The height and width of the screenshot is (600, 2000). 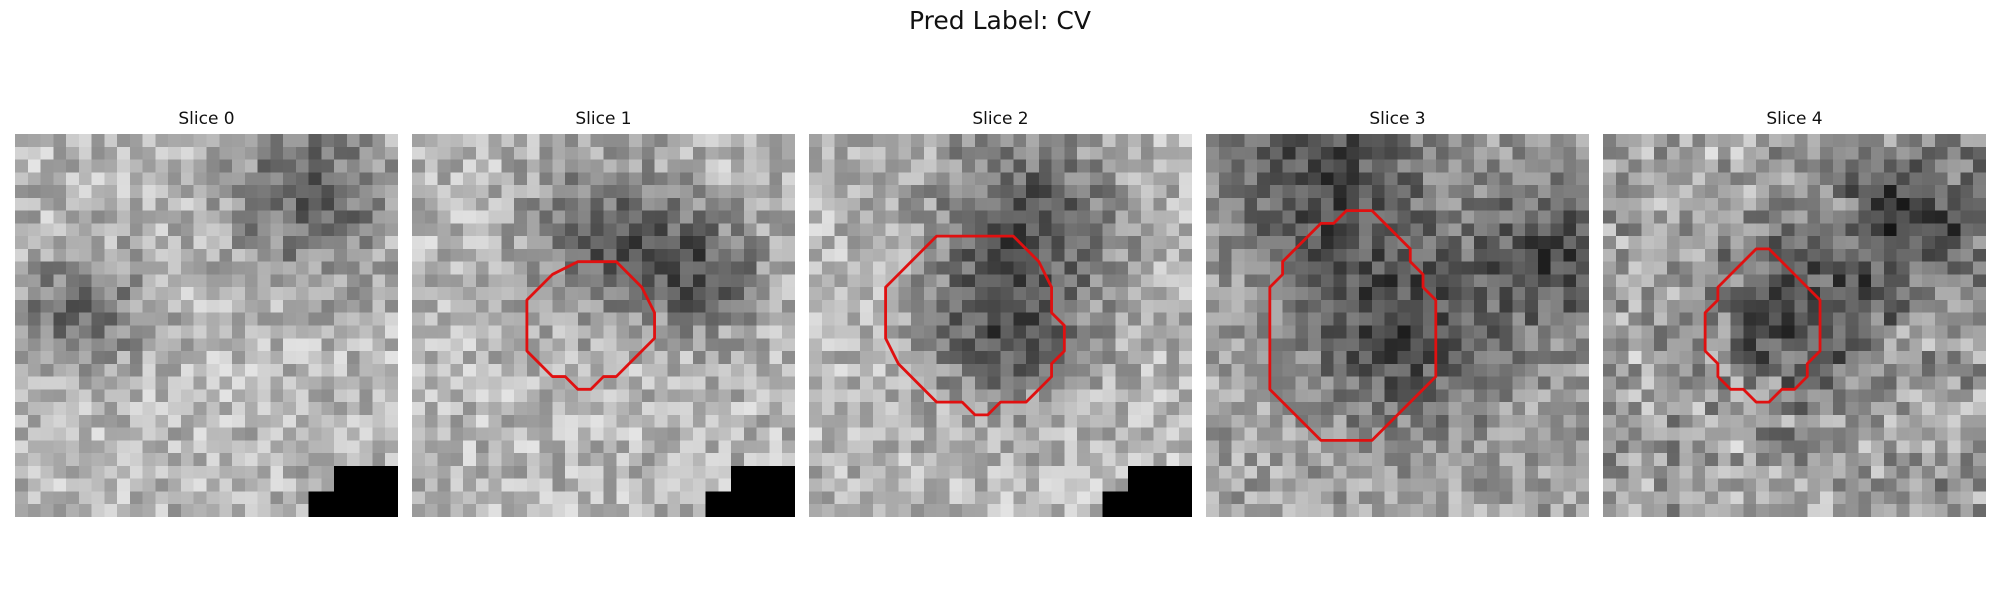 What do you see at coordinates (1794, 119) in the screenshot?
I see `slice-title: Slice 4` at bounding box center [1794, 119].